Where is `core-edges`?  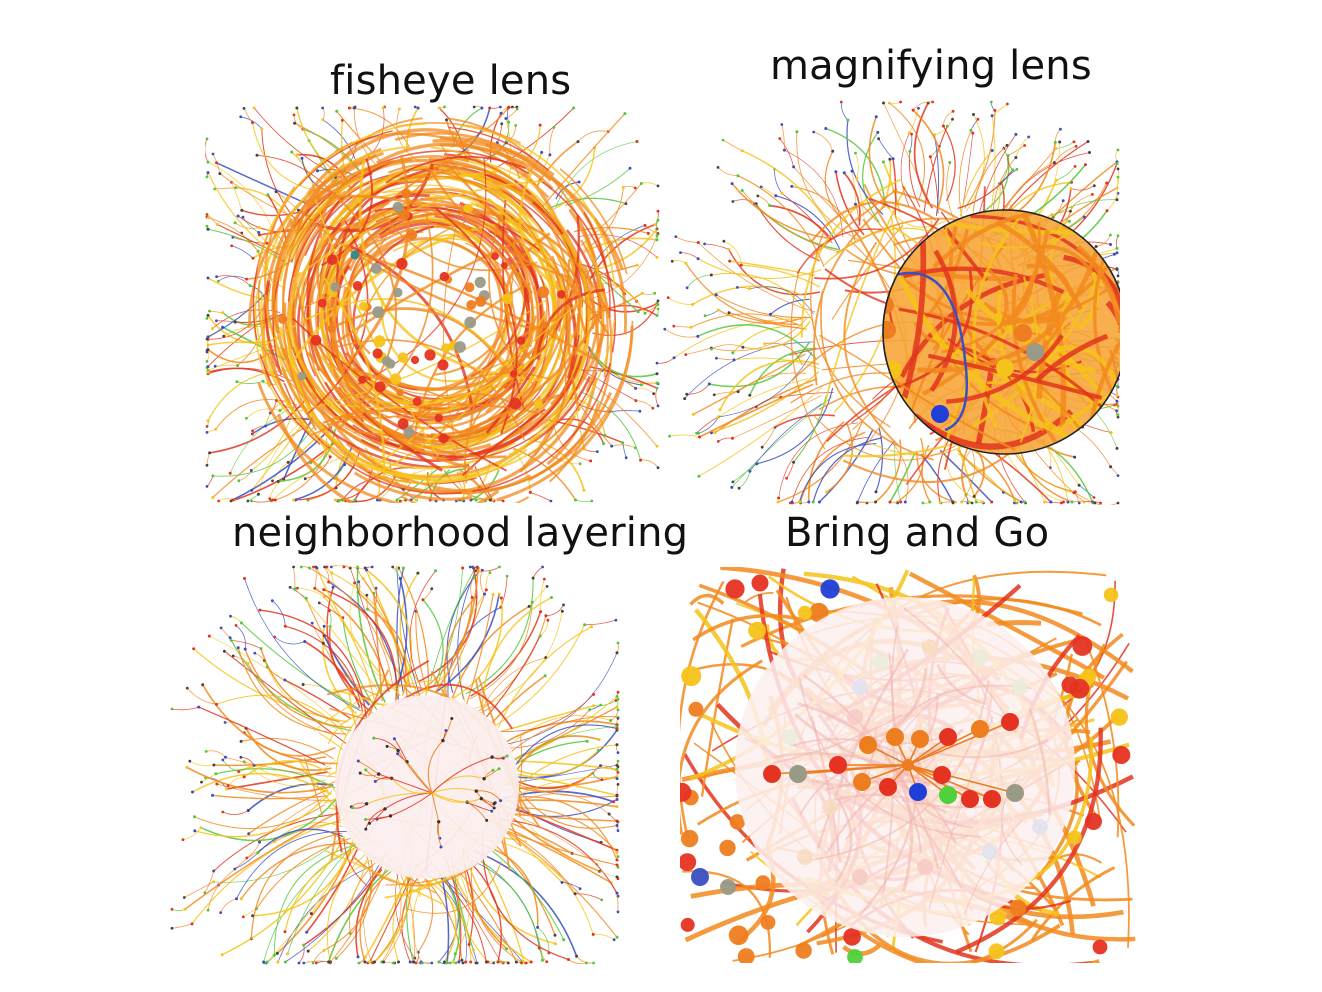
core-edges is located at coordinates (437, 314).